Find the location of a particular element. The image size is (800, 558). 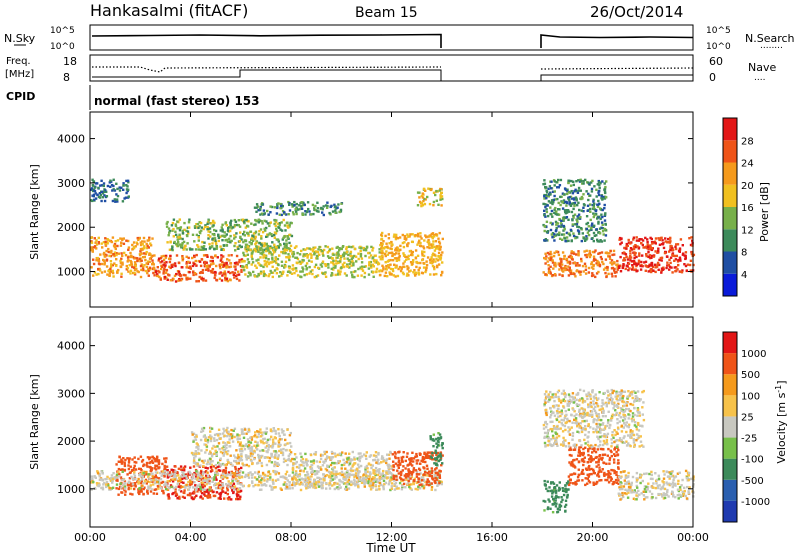

freq-left-tick-top: 18 is located at coordinates (70, 61).